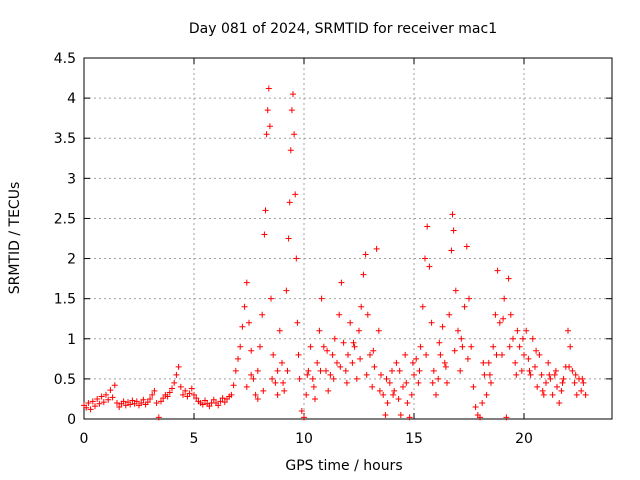  I want to click on y-tick-label: 1.5, so click(65, 300).